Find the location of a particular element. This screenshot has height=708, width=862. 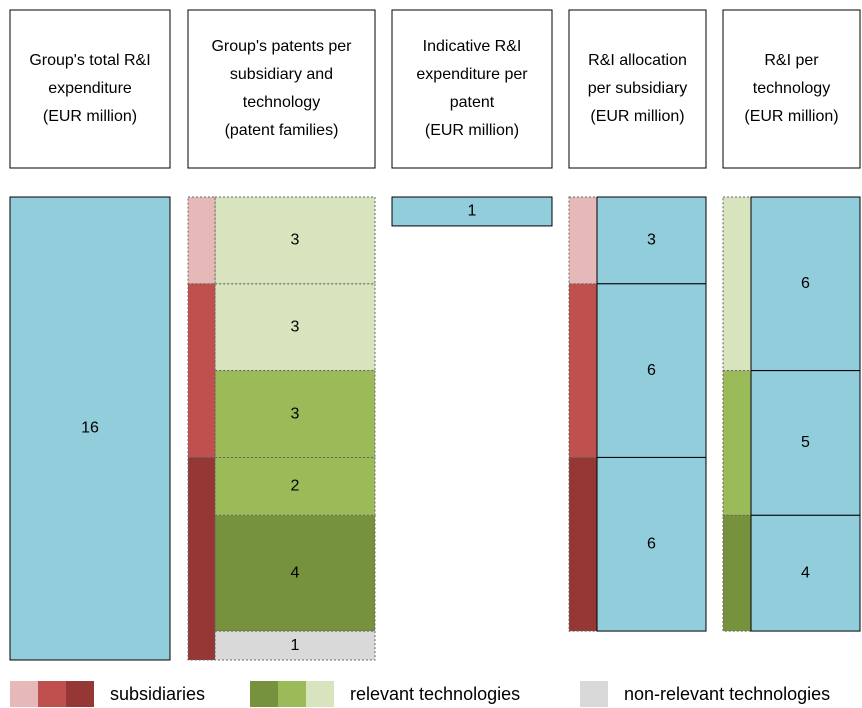

header-text: patent is located at coordinates (472, 102).